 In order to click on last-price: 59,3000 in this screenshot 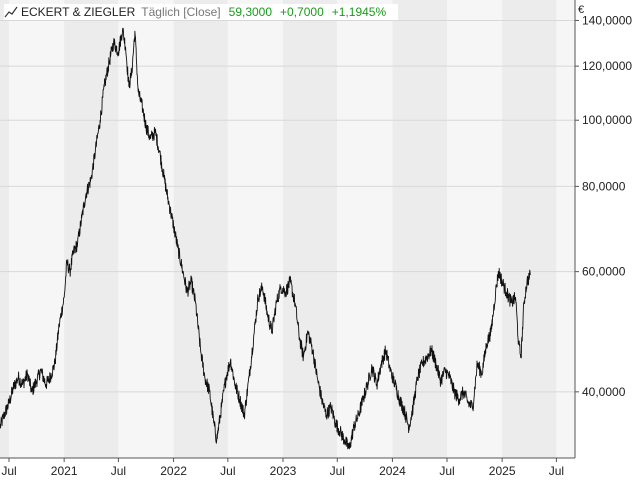, I will do `click(250, 12)`.